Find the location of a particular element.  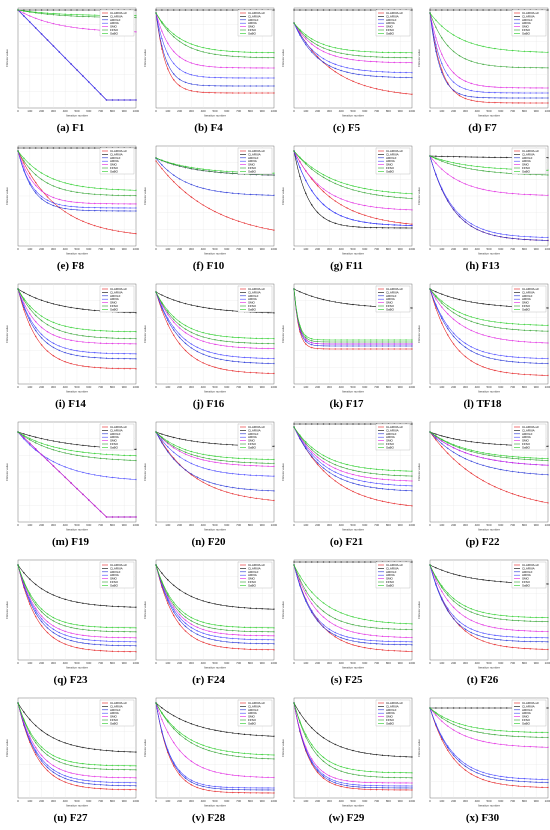

series-line-smo is located at coordinates (215, 449).